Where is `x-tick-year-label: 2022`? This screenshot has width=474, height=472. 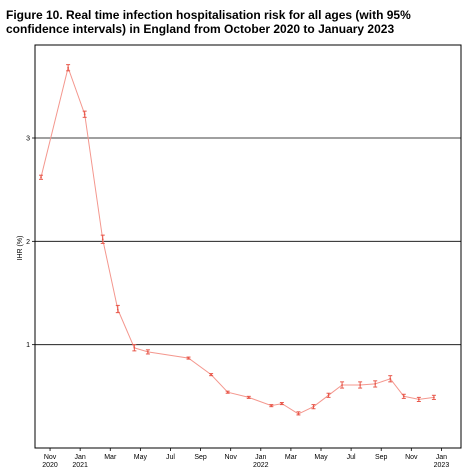 x-tick-year-label: 2022 is located at coordinates (261, 465).